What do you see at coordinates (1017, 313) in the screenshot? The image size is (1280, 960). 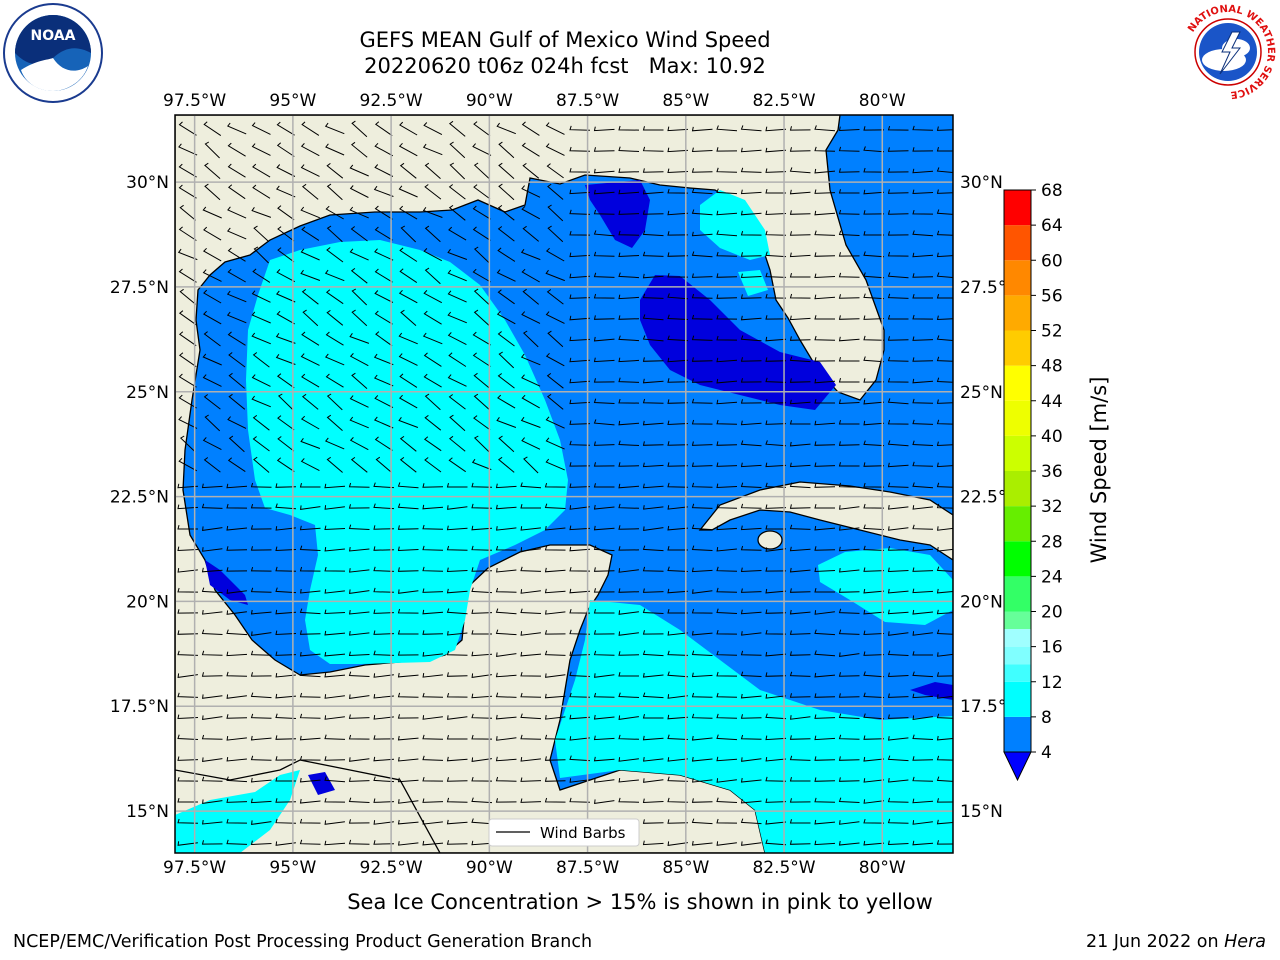 I see `colorbar-band` at bounding box center [1017, 313].